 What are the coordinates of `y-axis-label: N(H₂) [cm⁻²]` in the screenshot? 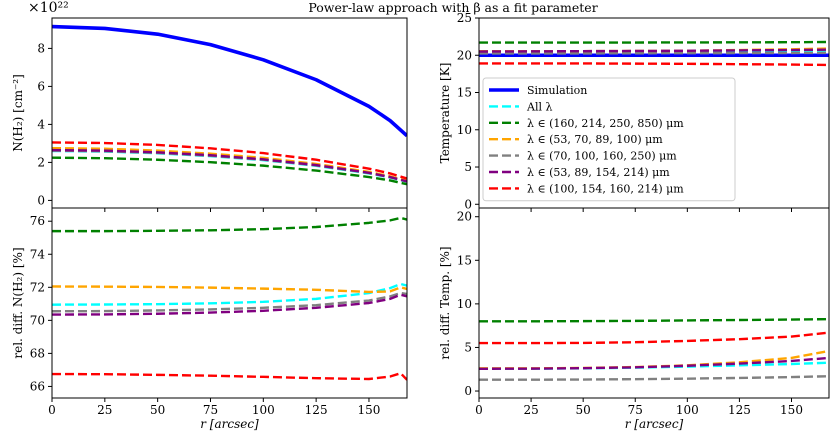 It's located at (18, 113).